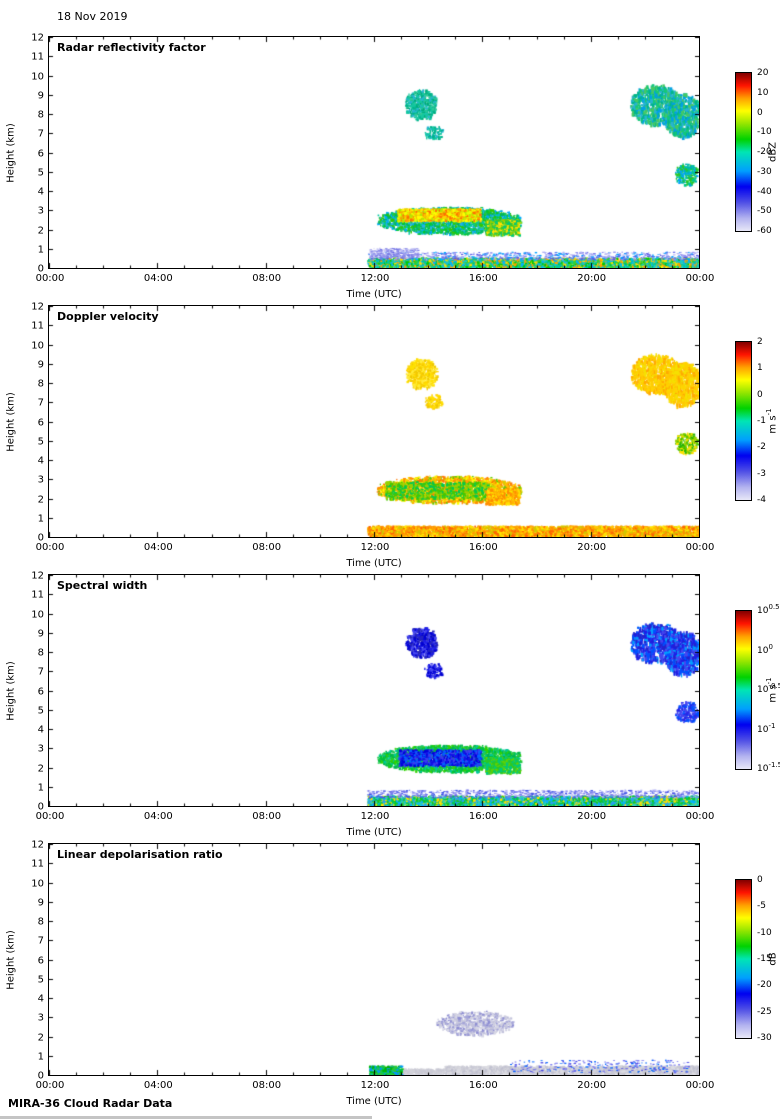  What do you see at coordinates (764, 211) in the screenshot?
I see `colorbar-tick-label: -50` at bounding box center [764, 211].